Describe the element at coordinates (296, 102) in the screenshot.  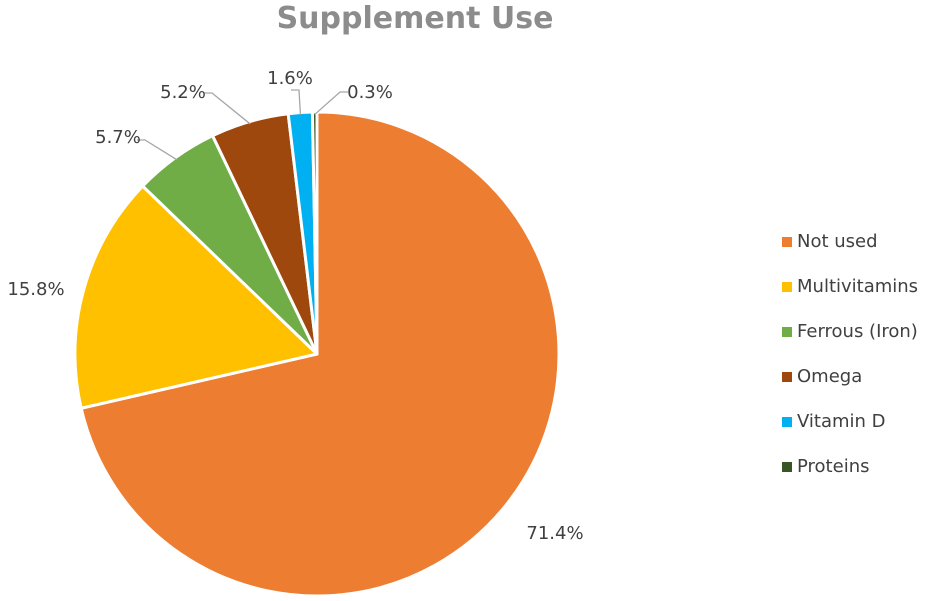
I see `leader-line-vitamin-d` at that location.